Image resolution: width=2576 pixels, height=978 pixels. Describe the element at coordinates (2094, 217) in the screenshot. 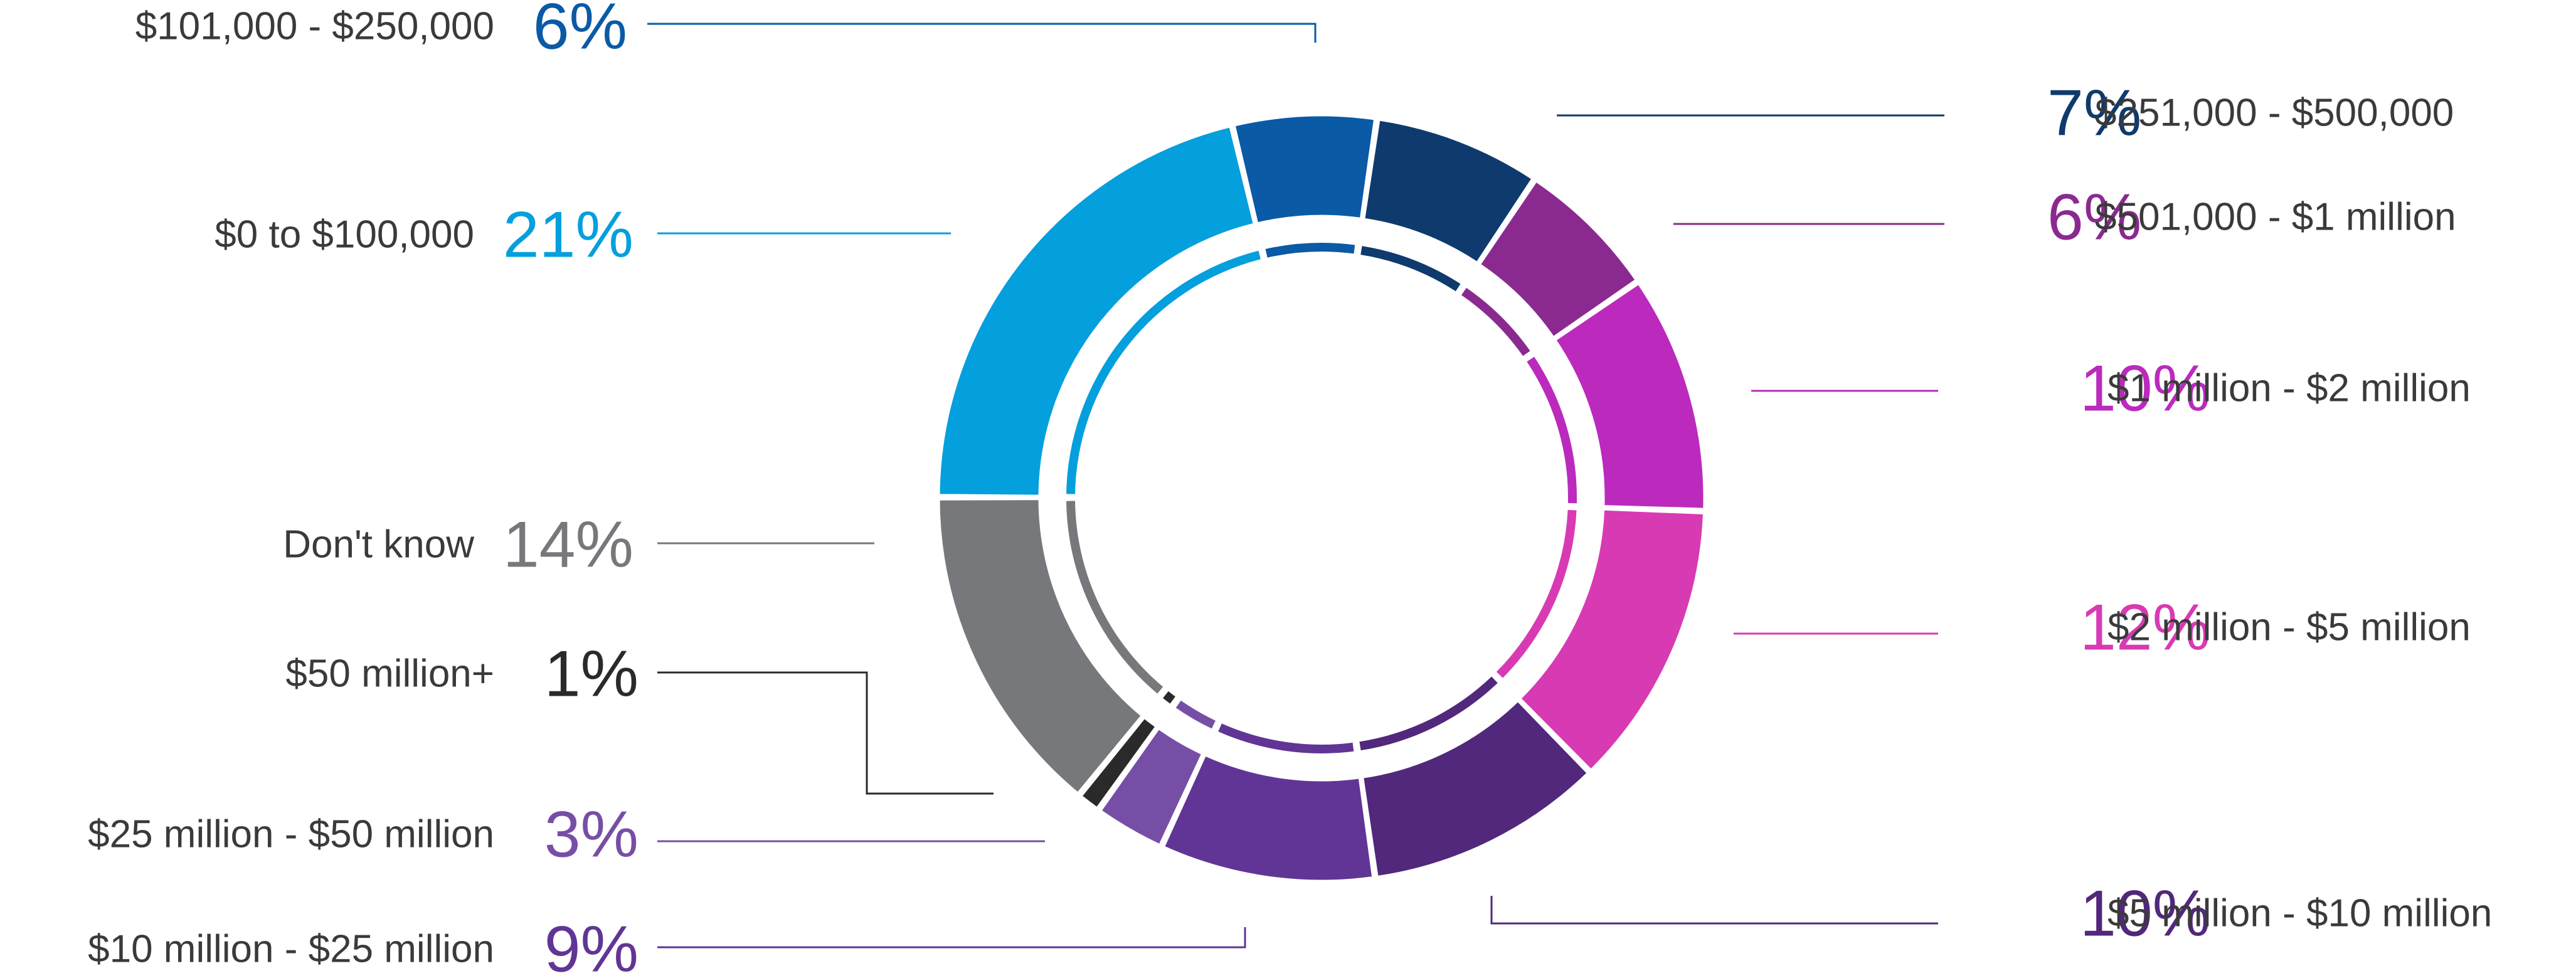

I see `pct-label-501-000-1-million: 6%` at that location.